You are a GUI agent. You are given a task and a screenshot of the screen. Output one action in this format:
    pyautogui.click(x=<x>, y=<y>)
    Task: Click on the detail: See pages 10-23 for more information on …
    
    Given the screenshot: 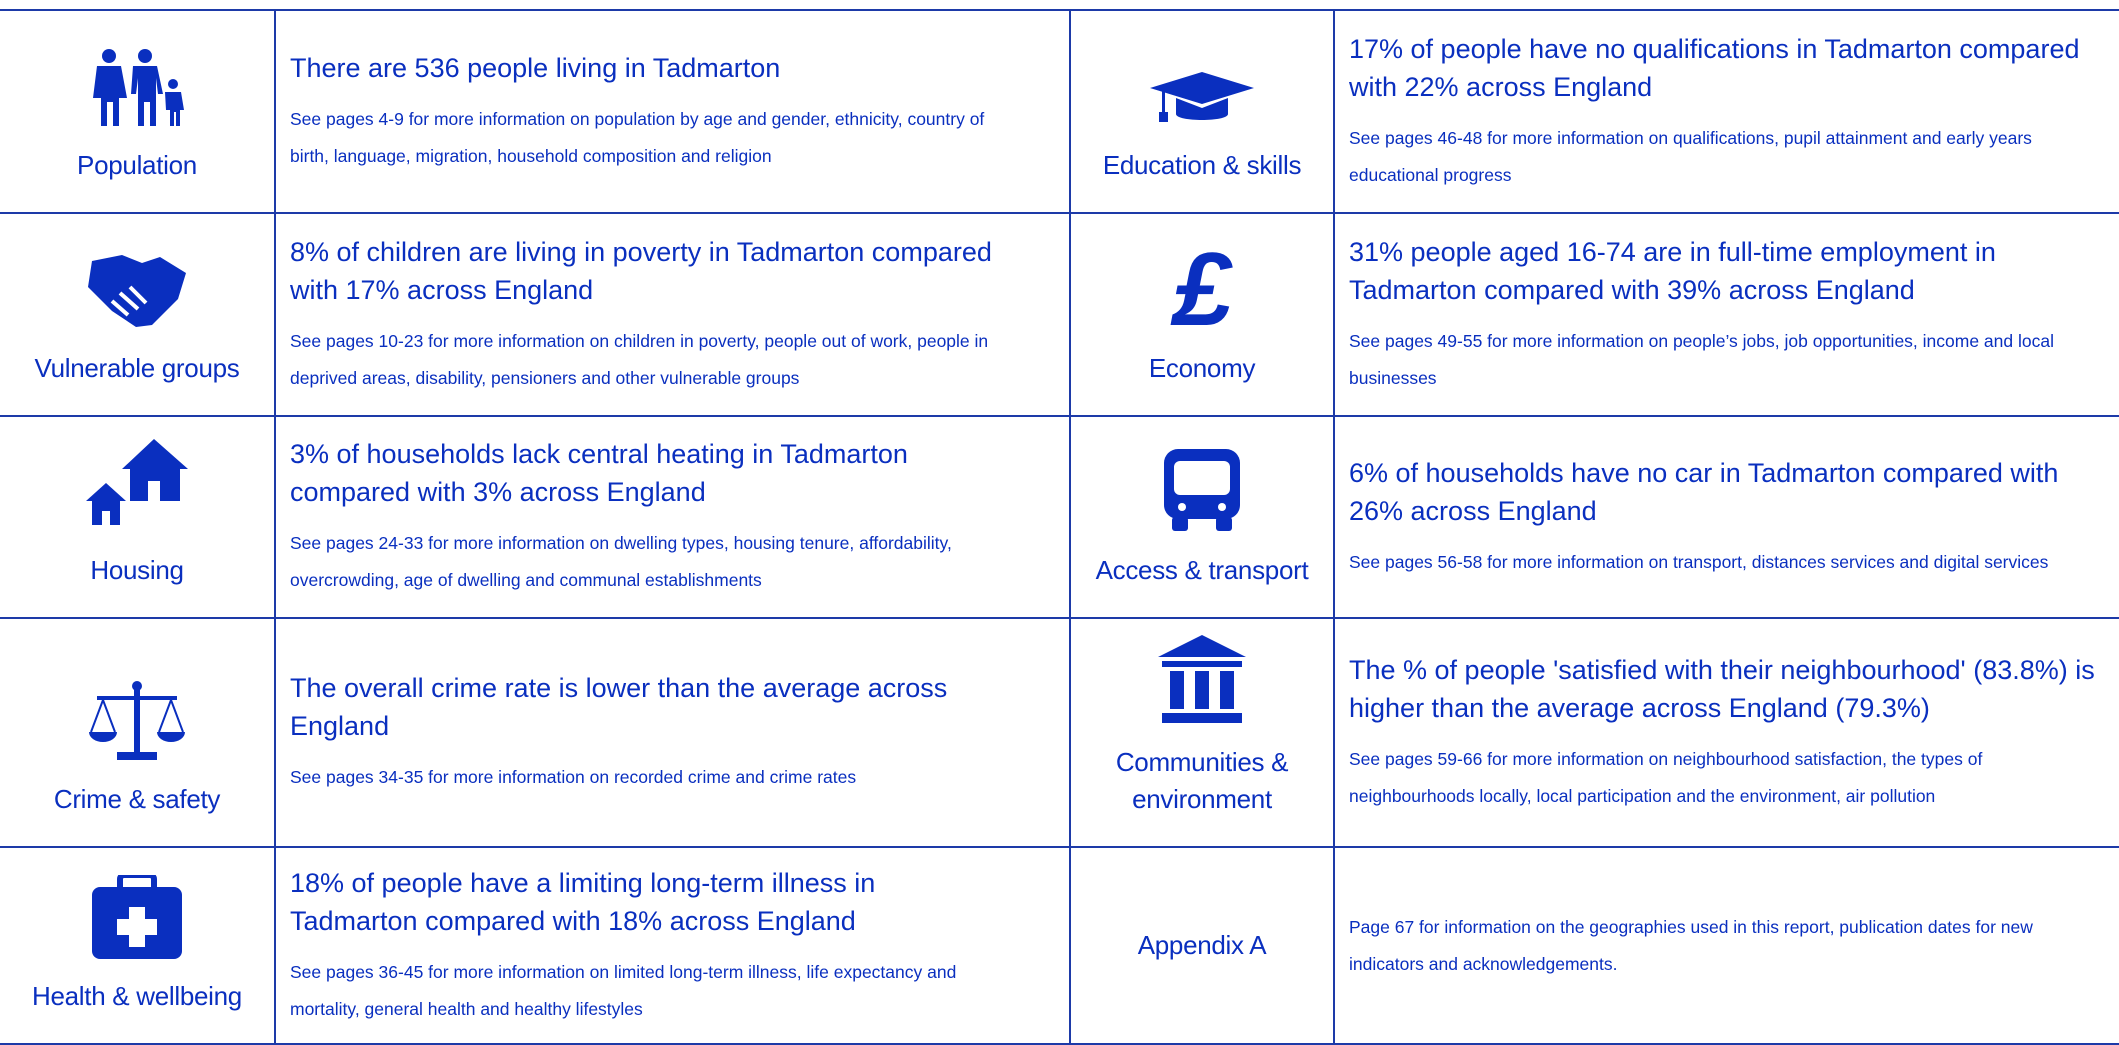 What is the action you would take?
    pyautogui.click(x=639, y=359)
    